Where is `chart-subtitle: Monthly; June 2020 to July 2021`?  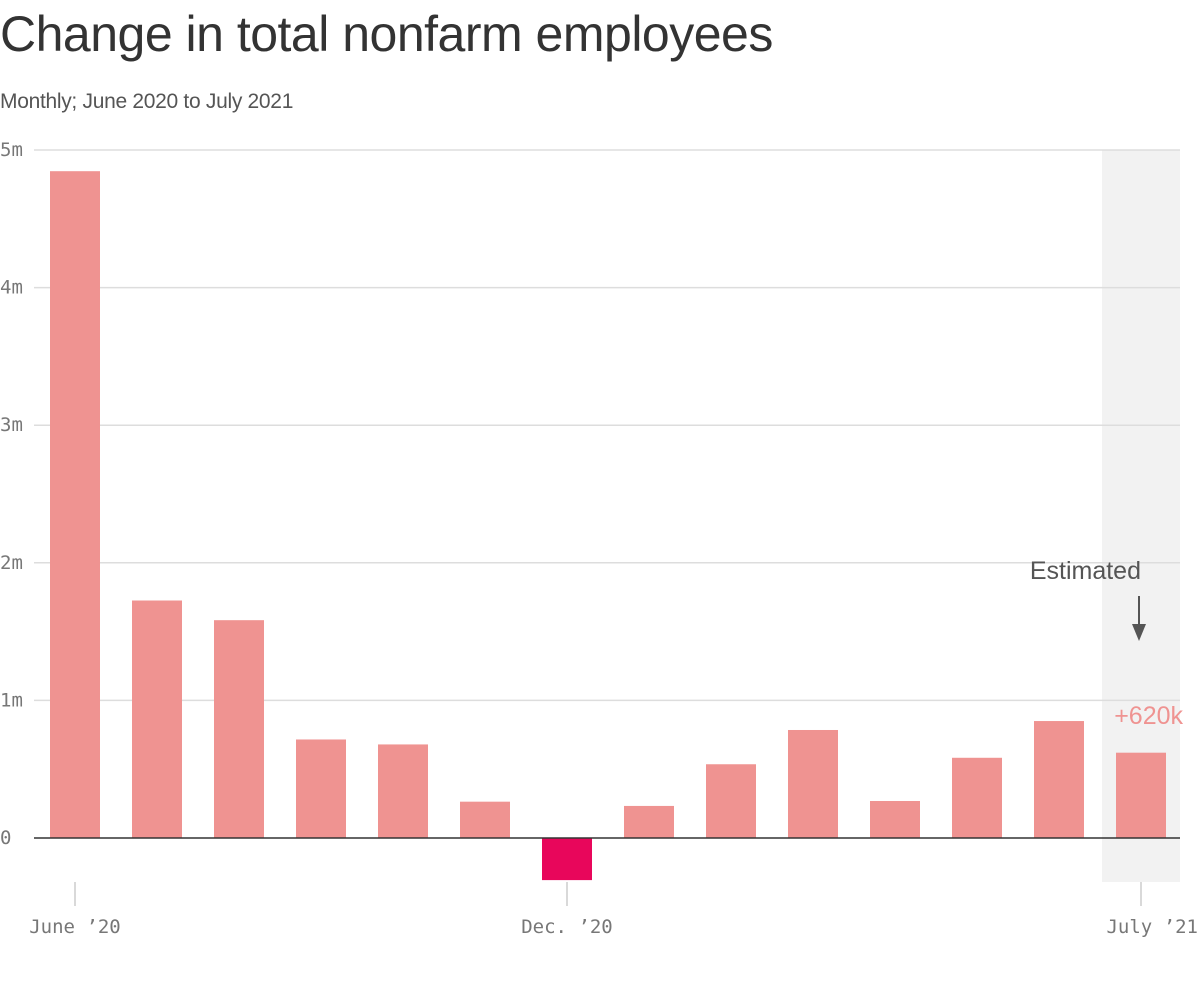
chart-subtitle: Monthly; June 2020 to July 2021 is located at coordinates (147, 101).